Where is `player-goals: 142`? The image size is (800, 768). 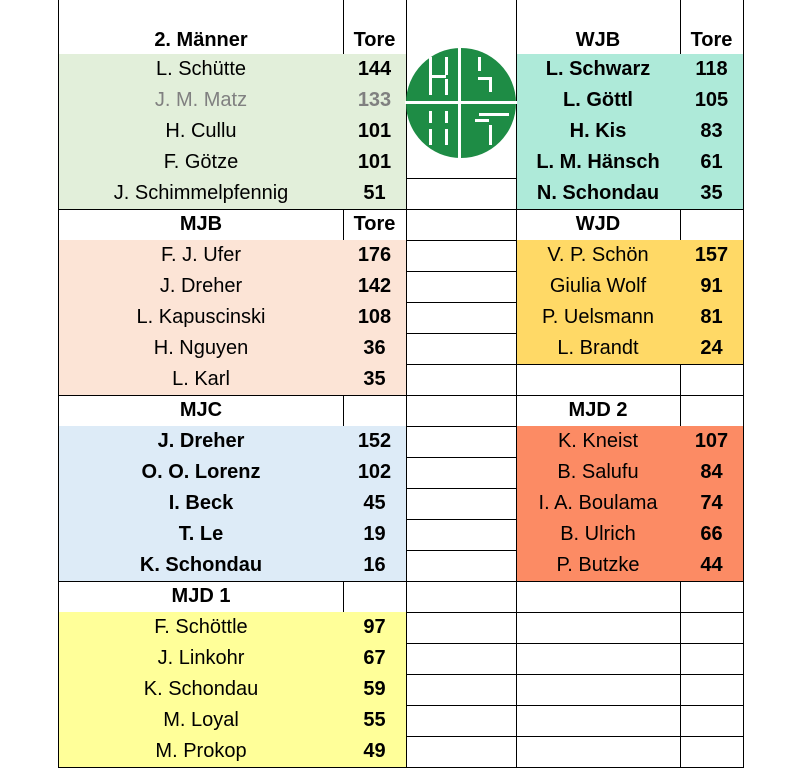 player-goals: 142 is located at coordinates (375, 287).